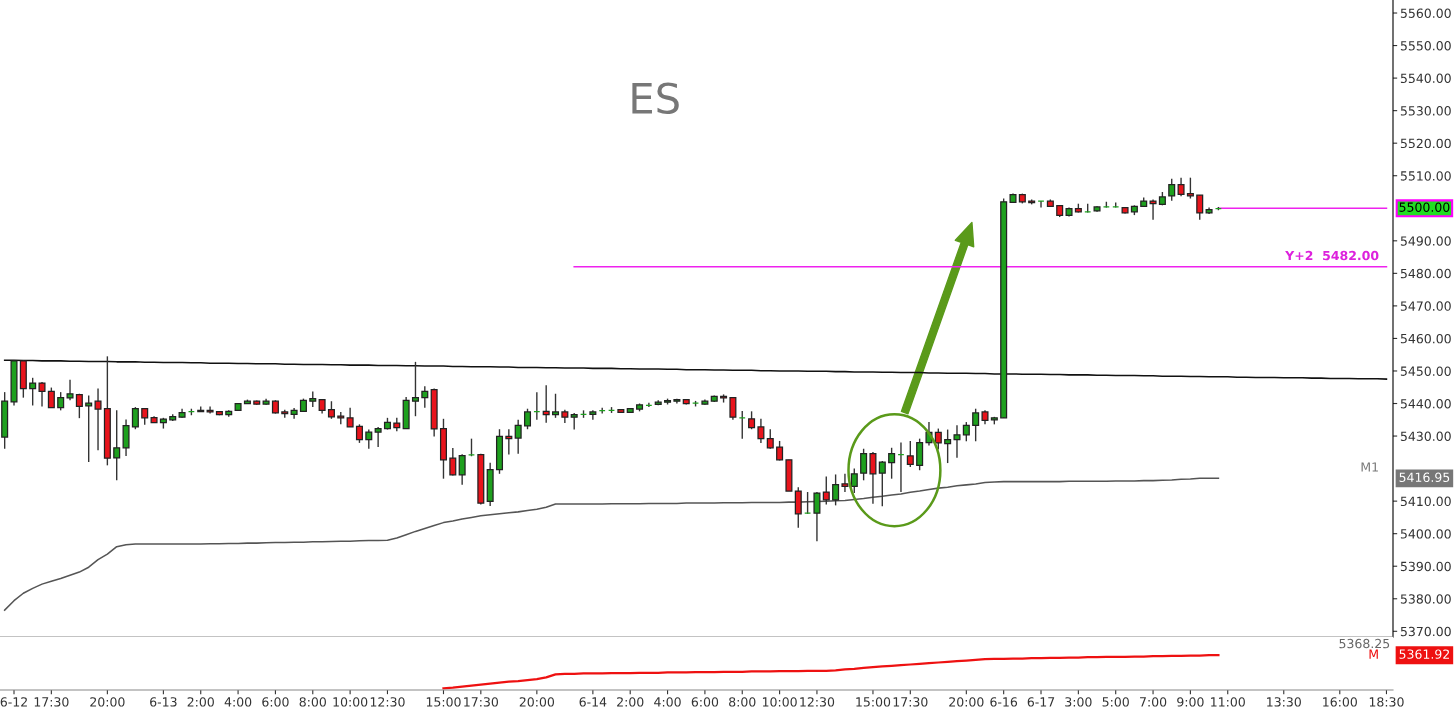  I want to click on x-tick-label: 6-12, so click(13, 702).